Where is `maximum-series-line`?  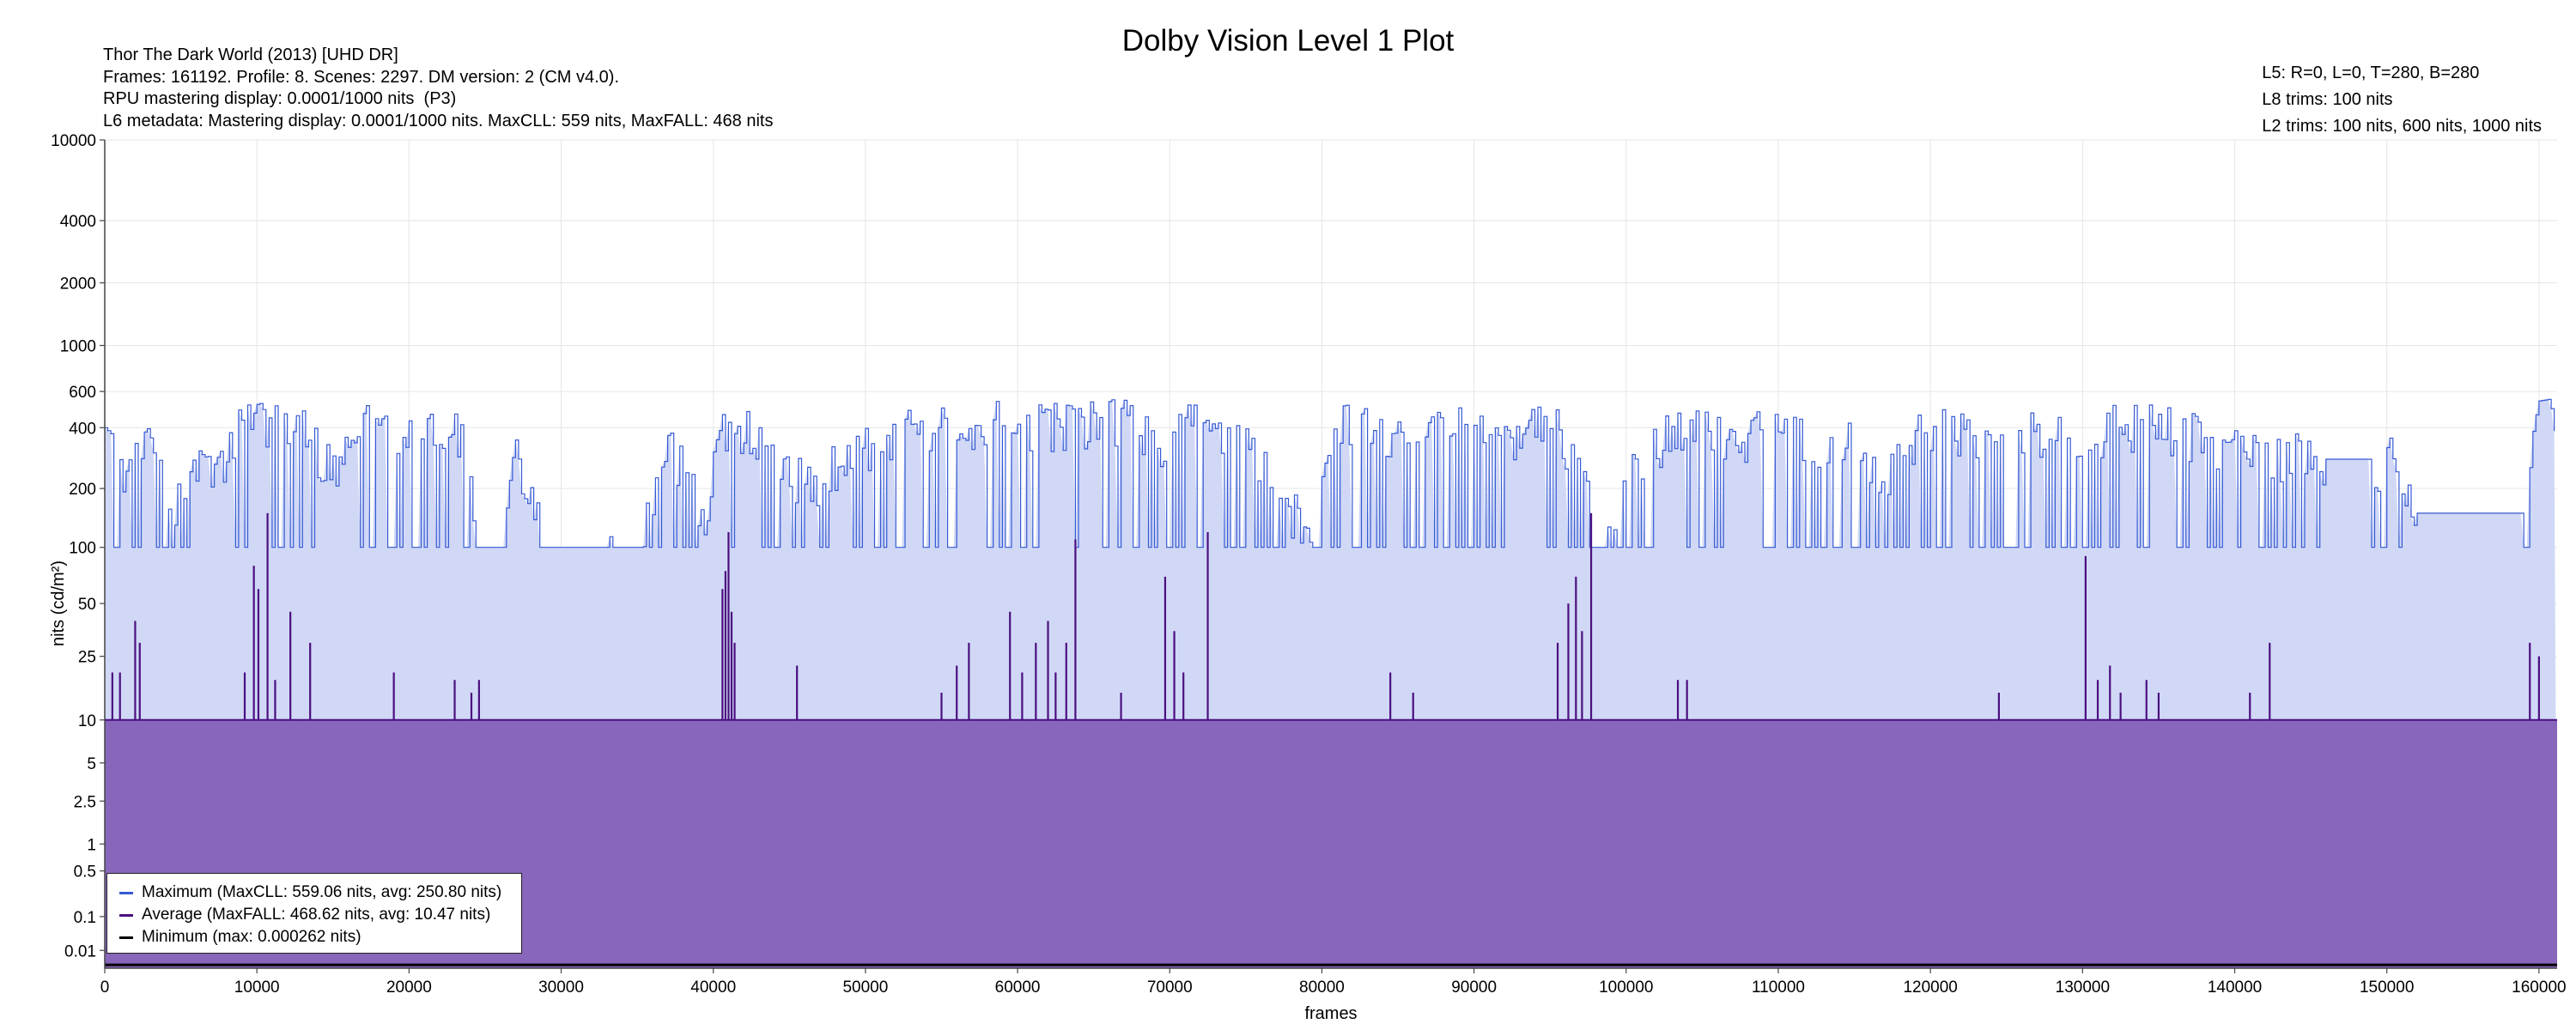 maximum-series-line is located at coordinates (1330, 473).